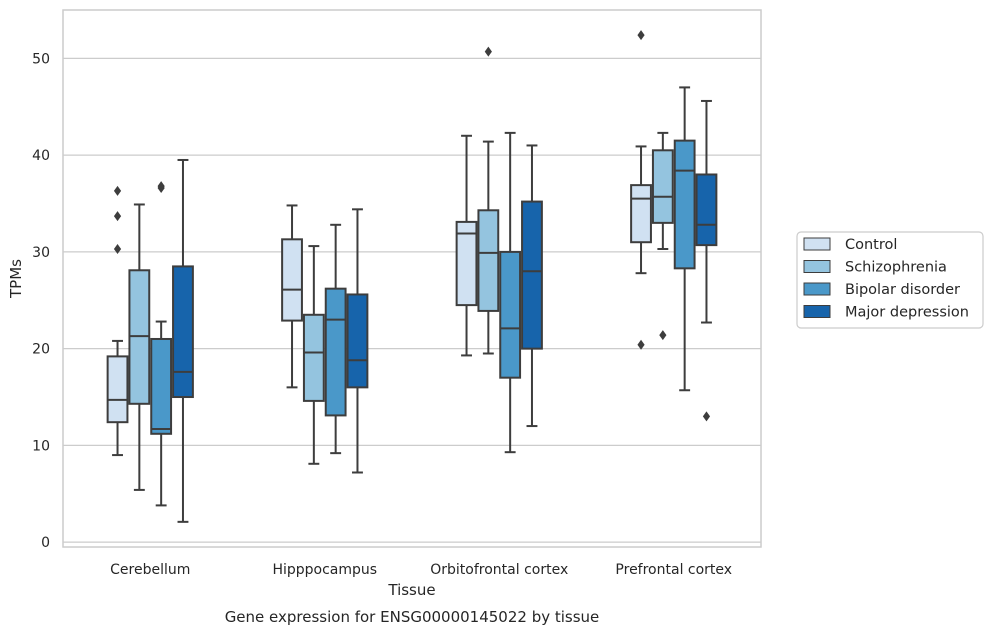 This screenshot has width=993, height=638. Describe the element at coordinates (41, 156) in the screenshot. I see `y-tick-label: 40` at that location.